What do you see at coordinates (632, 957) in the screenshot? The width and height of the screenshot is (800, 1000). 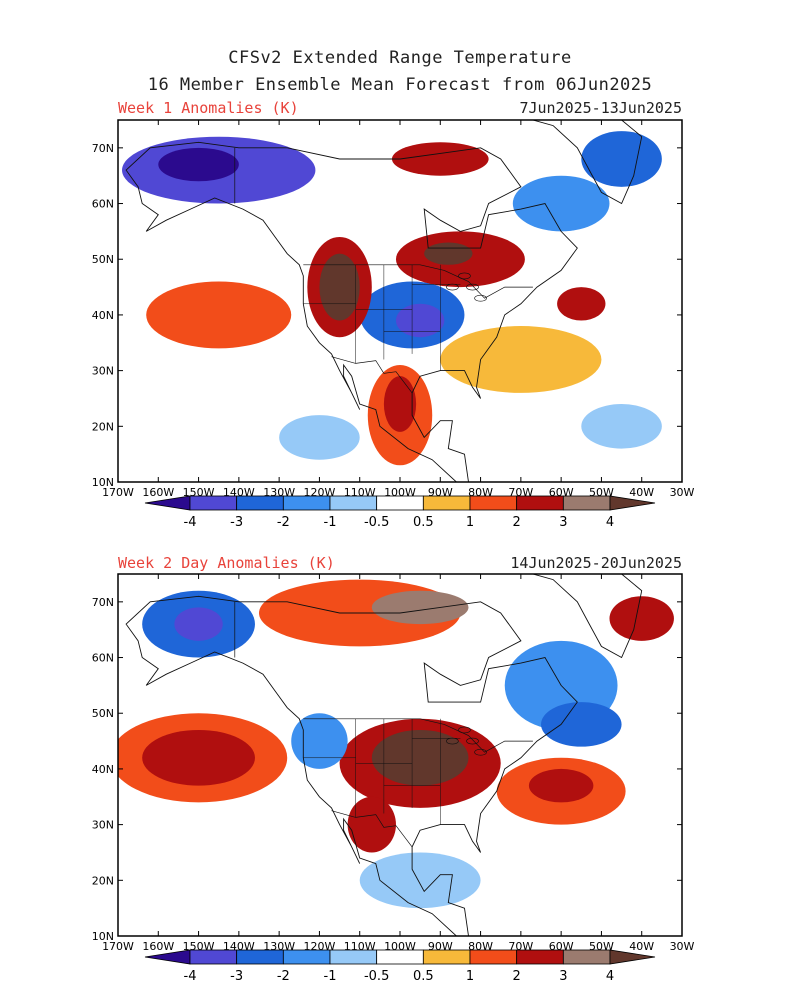 I see `colorbar-max-arrow` at bounding box center [632, 957].